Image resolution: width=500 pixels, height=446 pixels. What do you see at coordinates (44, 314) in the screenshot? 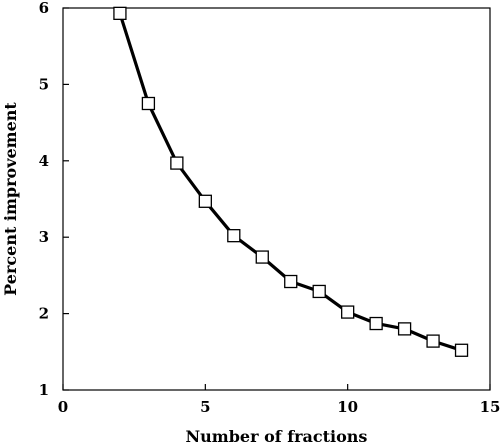
I see `y-tick-label: 2` at bounding box center [44, 314].